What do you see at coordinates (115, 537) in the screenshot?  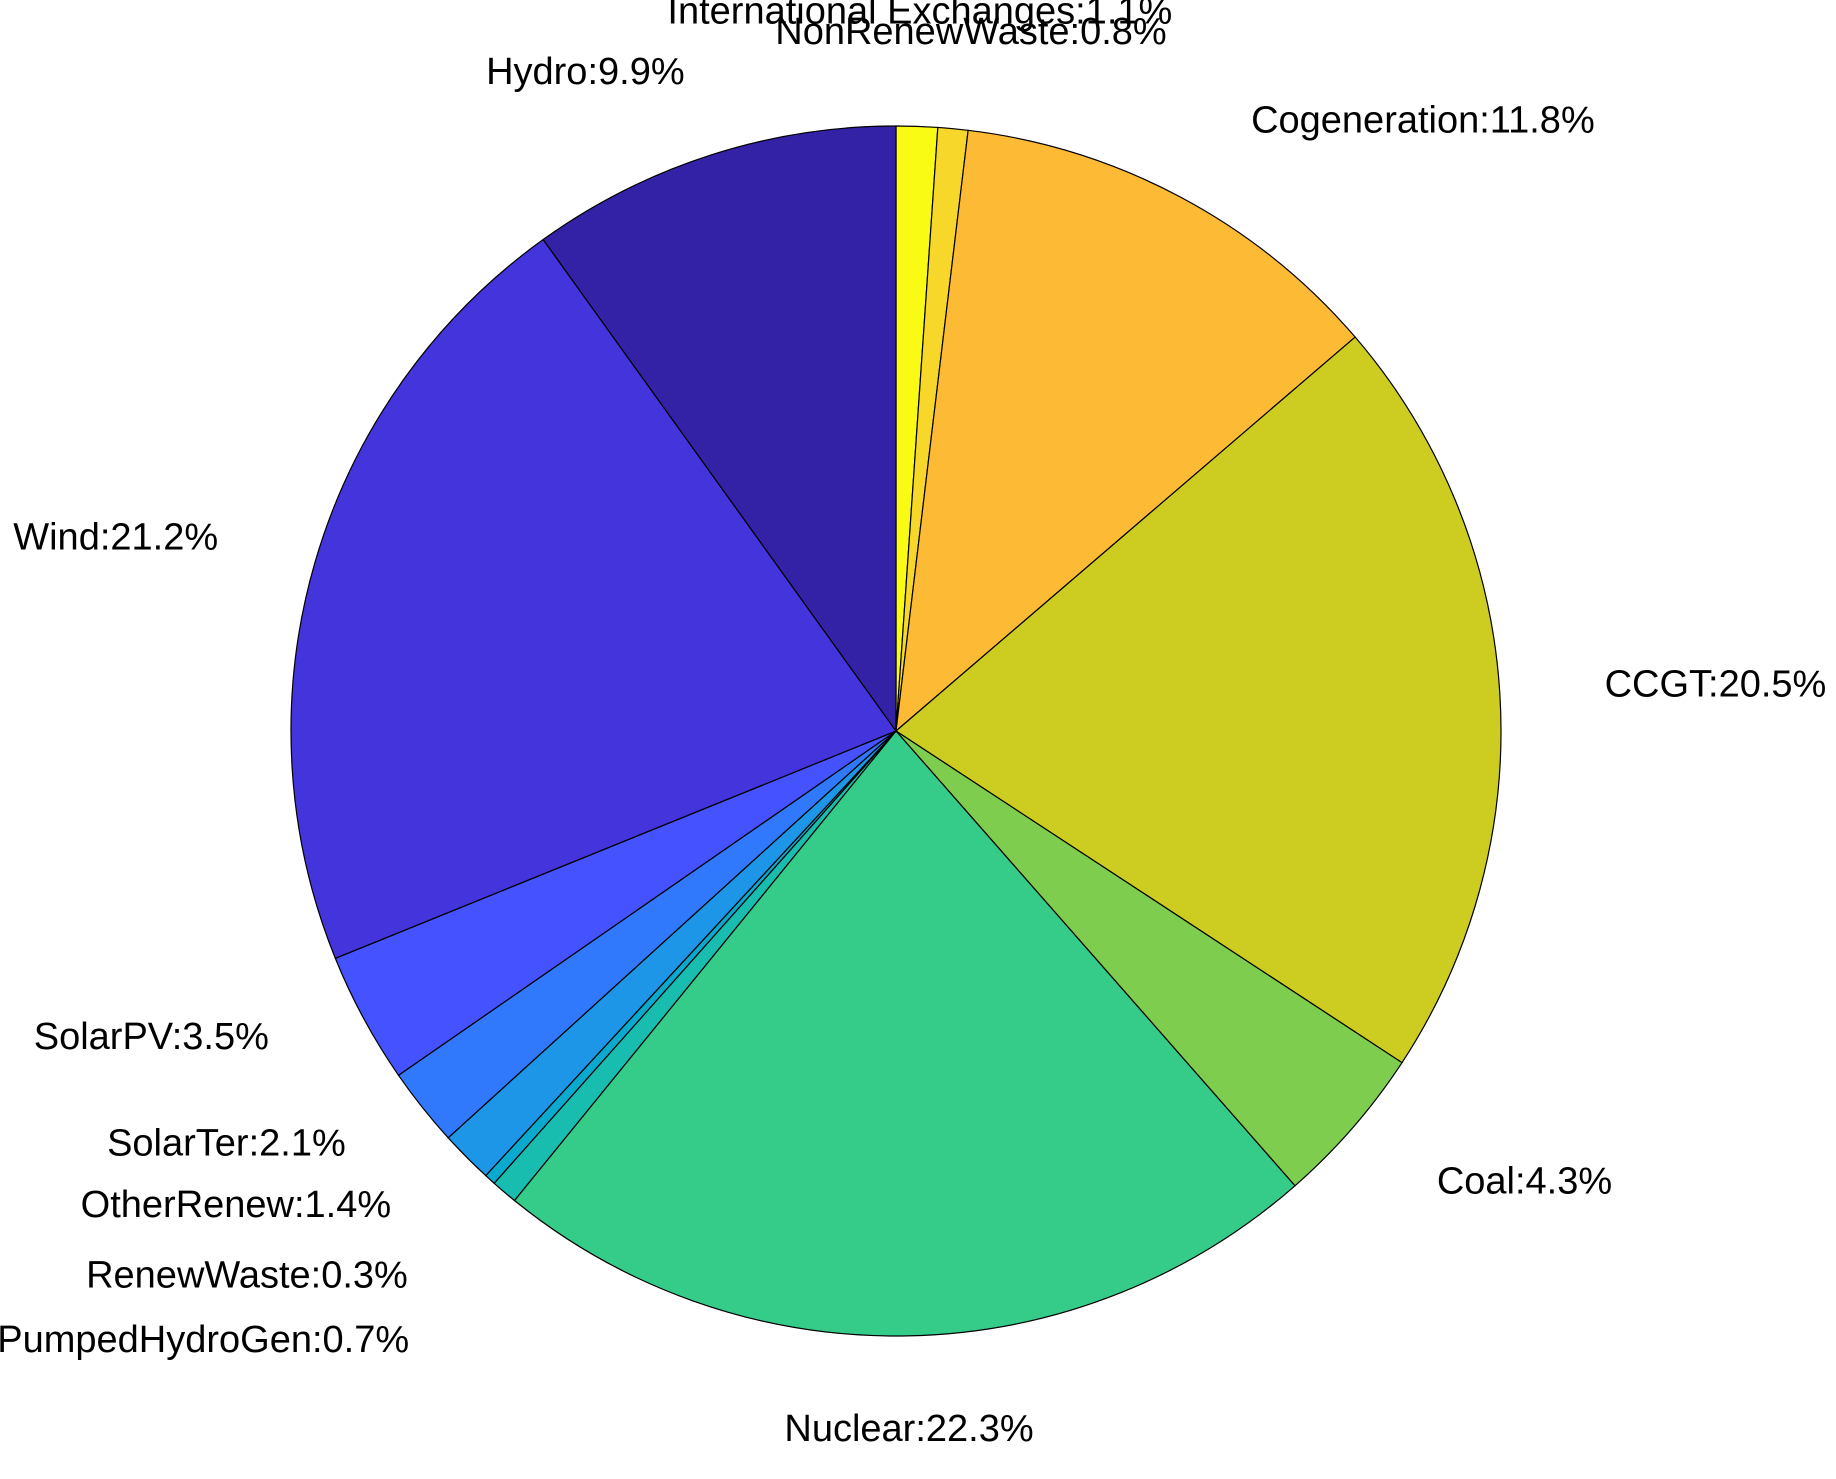 I see `pie-label-wind: Wind:21.2%` at bounding box center [115, 537].